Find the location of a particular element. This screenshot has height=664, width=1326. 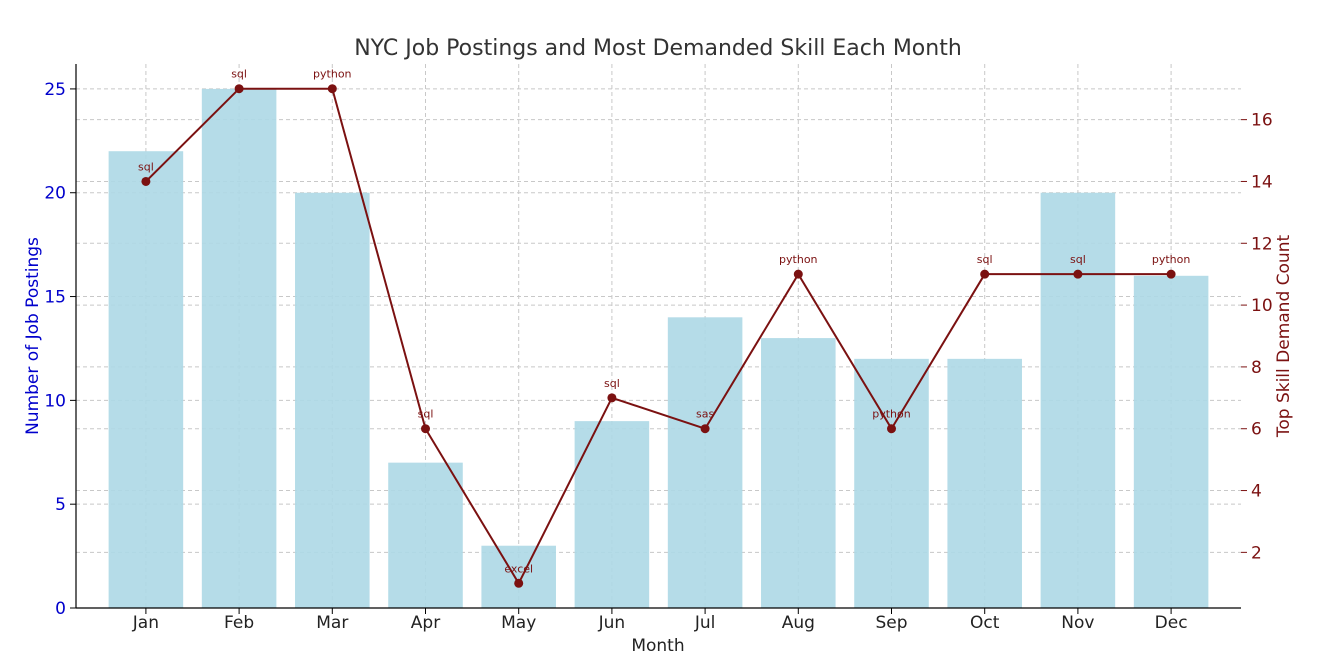

right-tick-label: 2 is located at coordinates (1256, 553).